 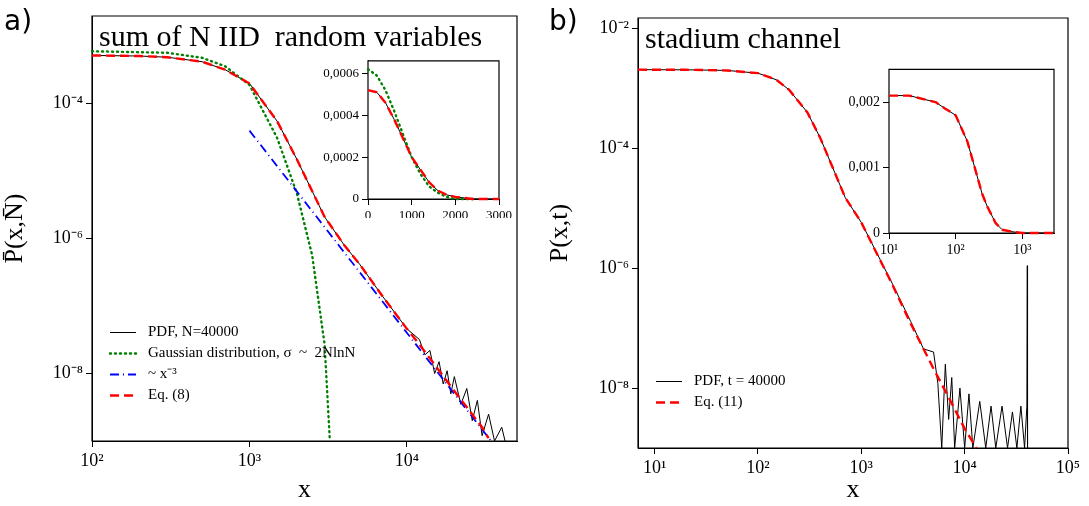 What do you see at coordinates (1068, 466) in the screenshot?
I see `x-tick-label: 10⁵` at bounding box center [1068, 466].